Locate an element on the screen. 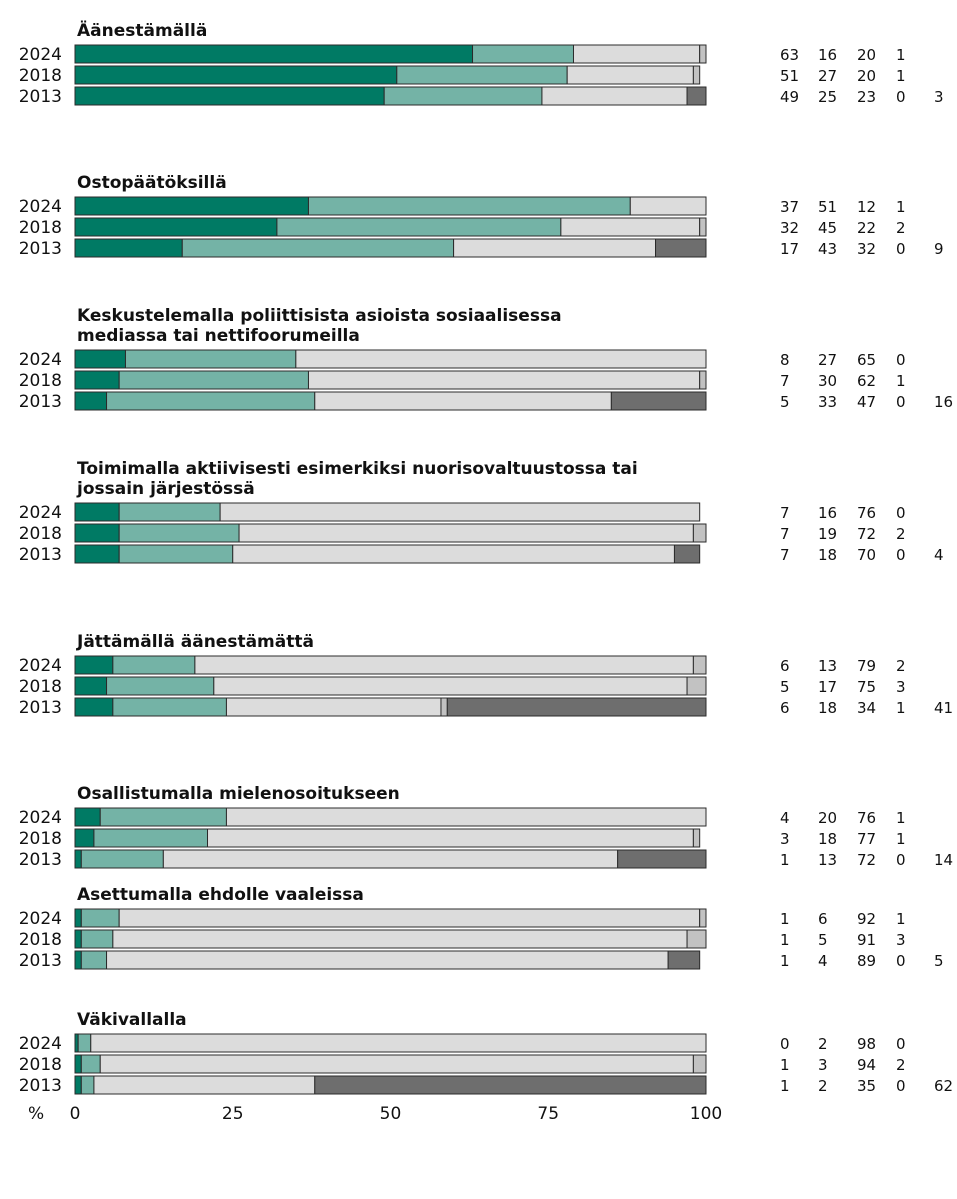 The image size is (957, 1199). x-tick-label: 75 is located at coordinates (548, 1114).